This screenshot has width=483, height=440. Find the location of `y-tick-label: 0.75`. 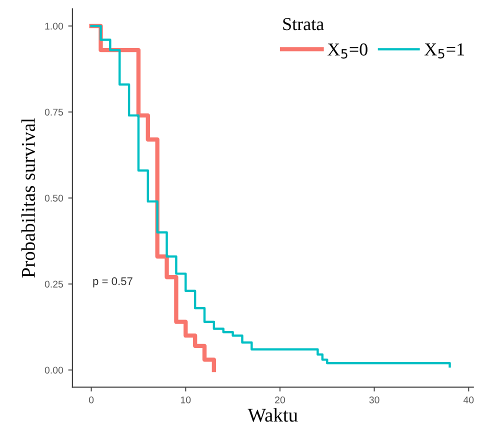

y-tick-label: 0.75 is located at coordinates (54, 112).